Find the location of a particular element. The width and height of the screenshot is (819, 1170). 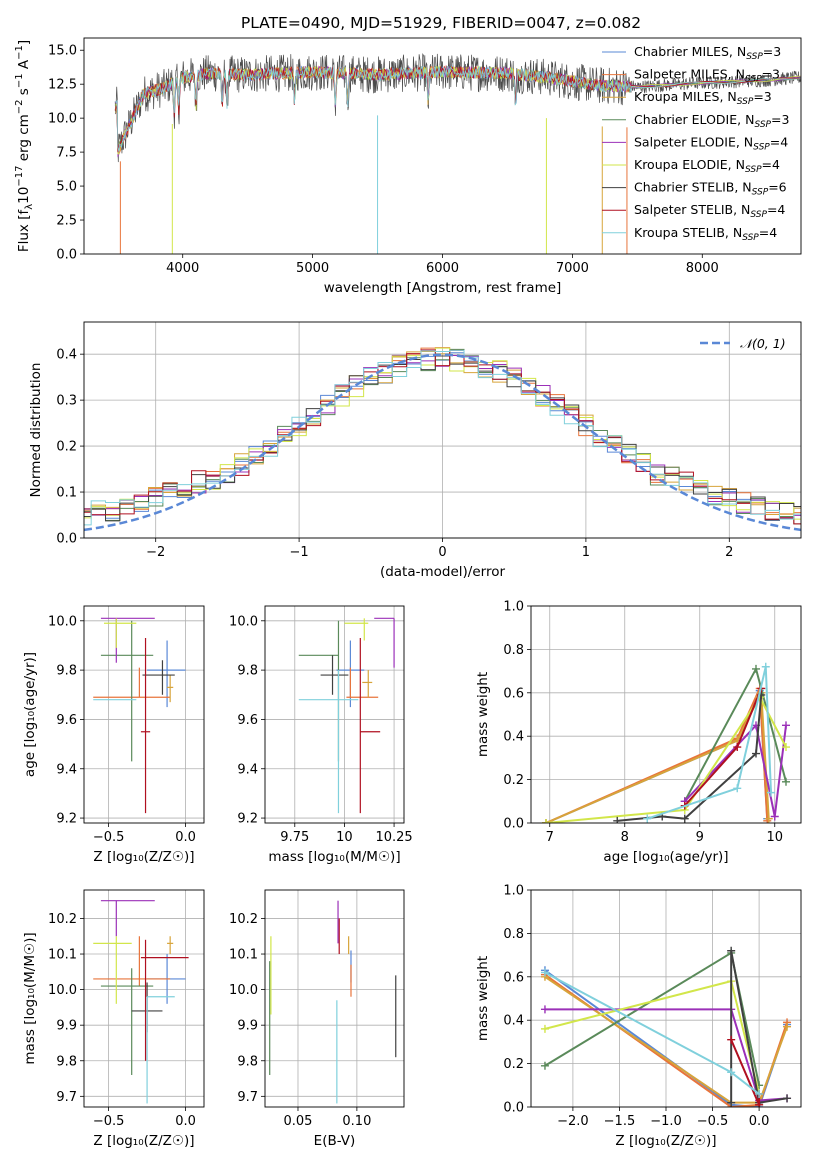

x-tick-label: 9.75 is located at coordinates (294, 837).